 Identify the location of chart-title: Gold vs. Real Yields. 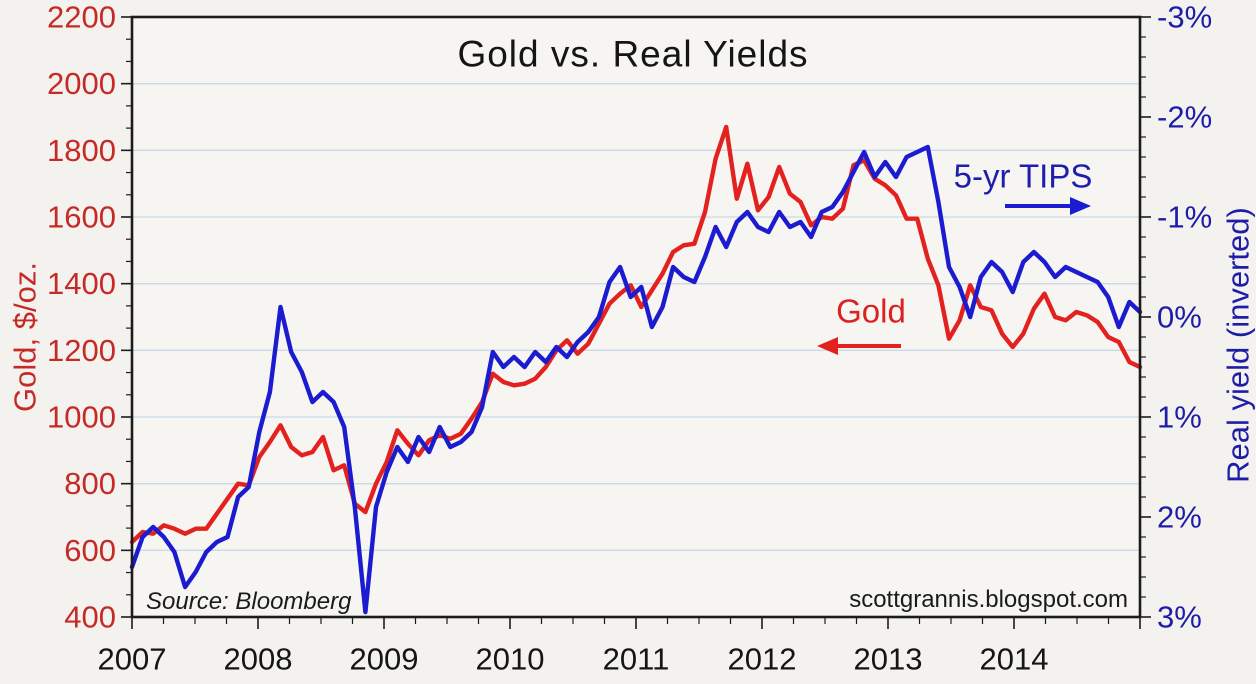
(633, 54).